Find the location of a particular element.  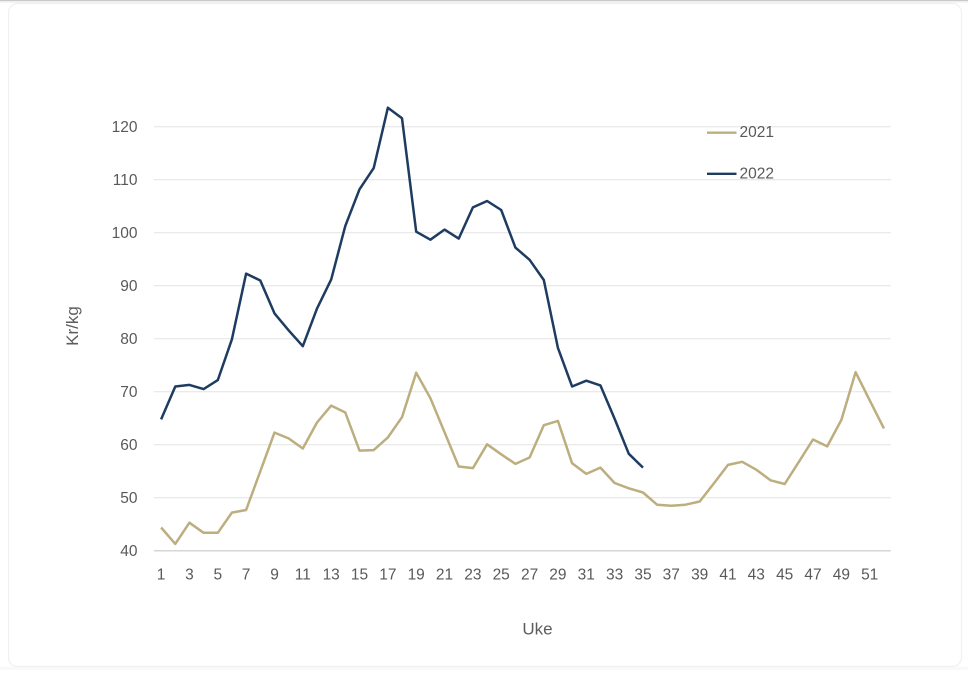

svg-text: 40 is located at coordinates (129, 551).